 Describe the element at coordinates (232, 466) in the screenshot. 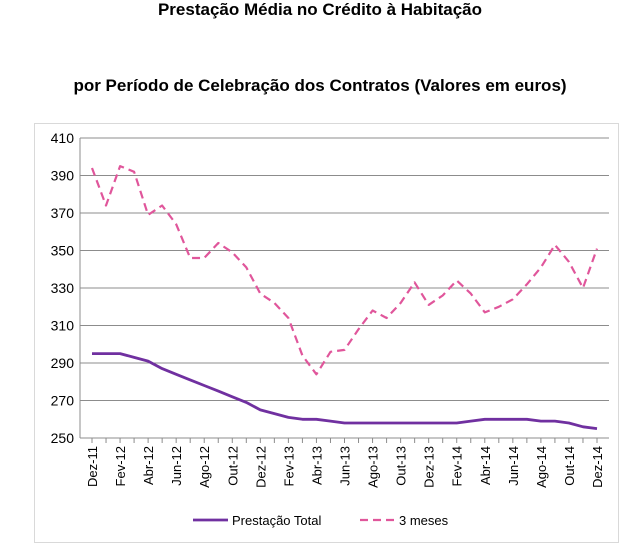

I see `x-tick-label: Out-12` at that location.